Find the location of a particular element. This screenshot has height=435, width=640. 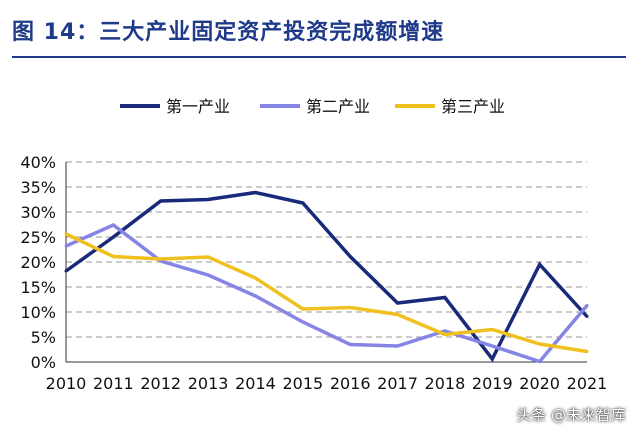

y-tick-label: 20% is located at coordinates (38, 262).